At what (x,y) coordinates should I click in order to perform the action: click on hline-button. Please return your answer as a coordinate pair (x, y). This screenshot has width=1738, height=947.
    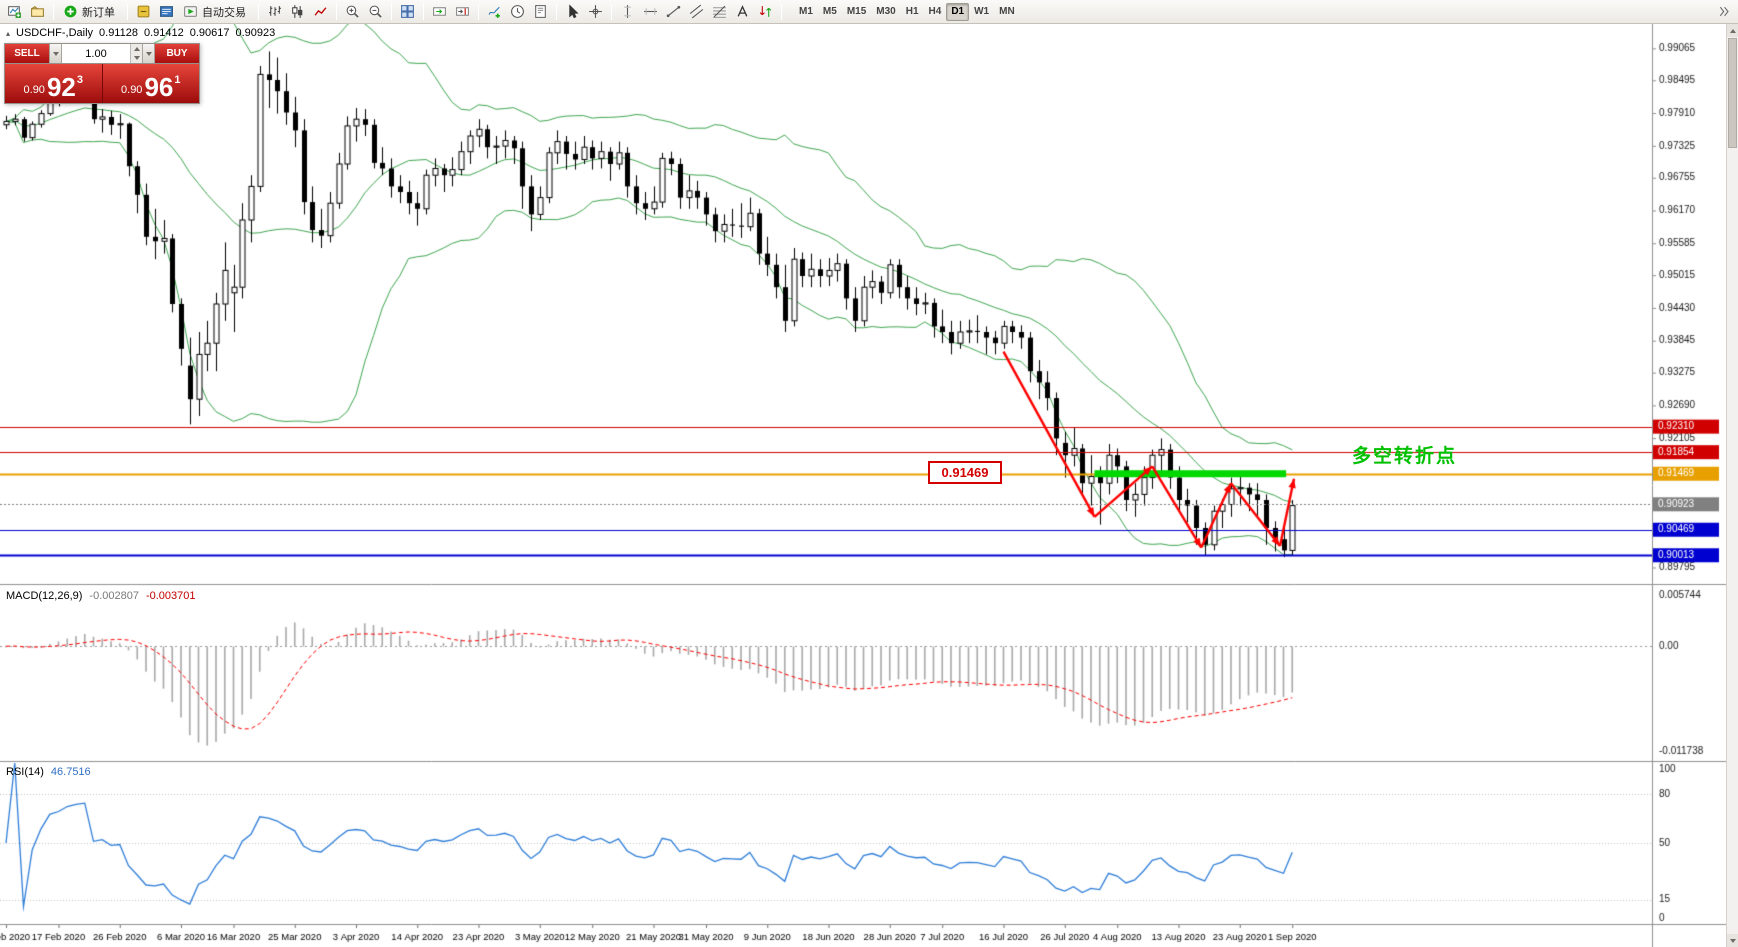
    Looking at the image, I should click on (650, 12).